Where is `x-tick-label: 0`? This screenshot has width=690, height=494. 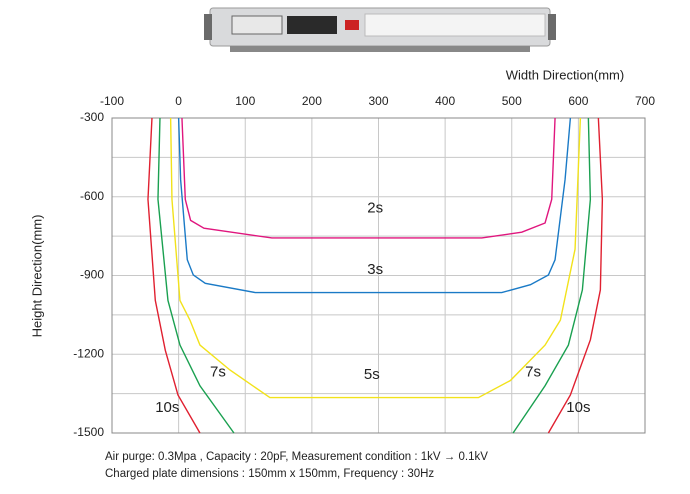 x-tick-label: 0 is located at coordinates (178, 101).